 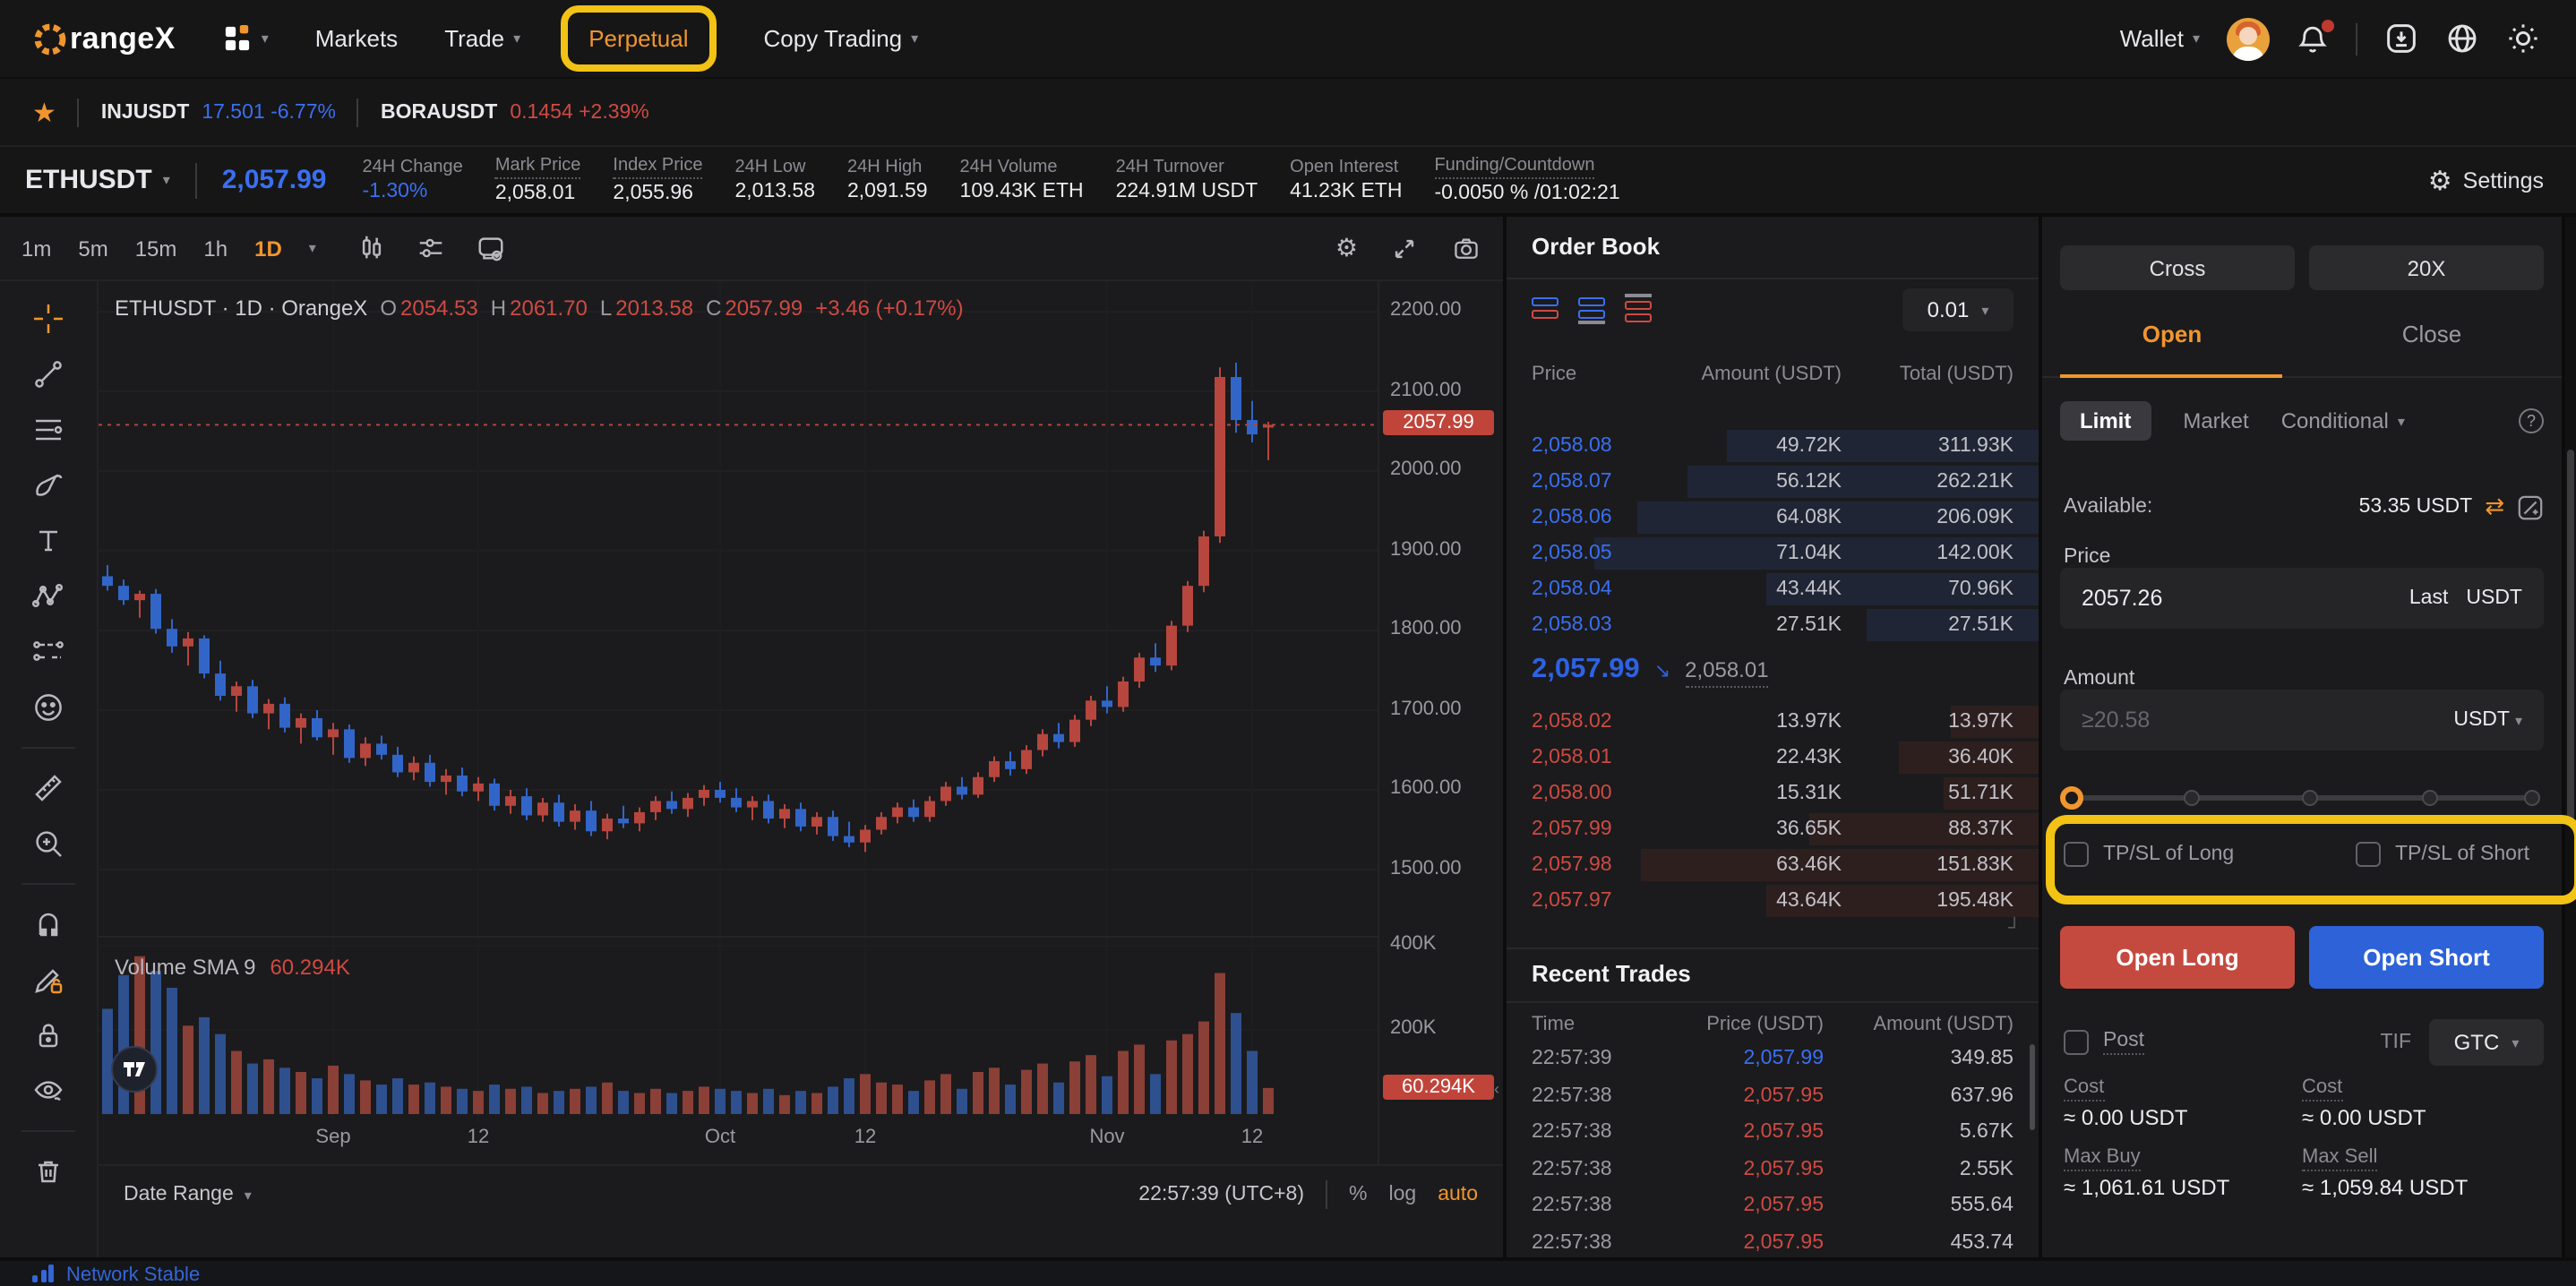 I want to click on settings-button: ⚙ Settings, so click(x=2485, y=181).